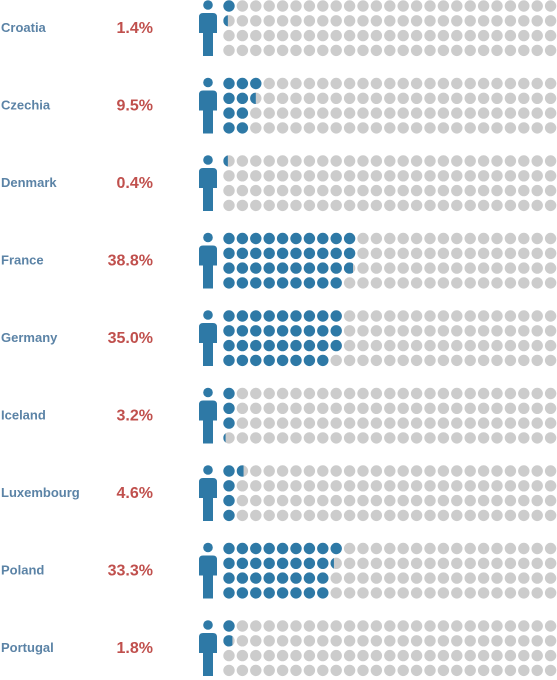 The height and width of the screenshot is (680, 557). What do you see at coordinates (256, 98) in the screenshot?
I see `waffle-dot-partial` at bounding box center [256, 98].